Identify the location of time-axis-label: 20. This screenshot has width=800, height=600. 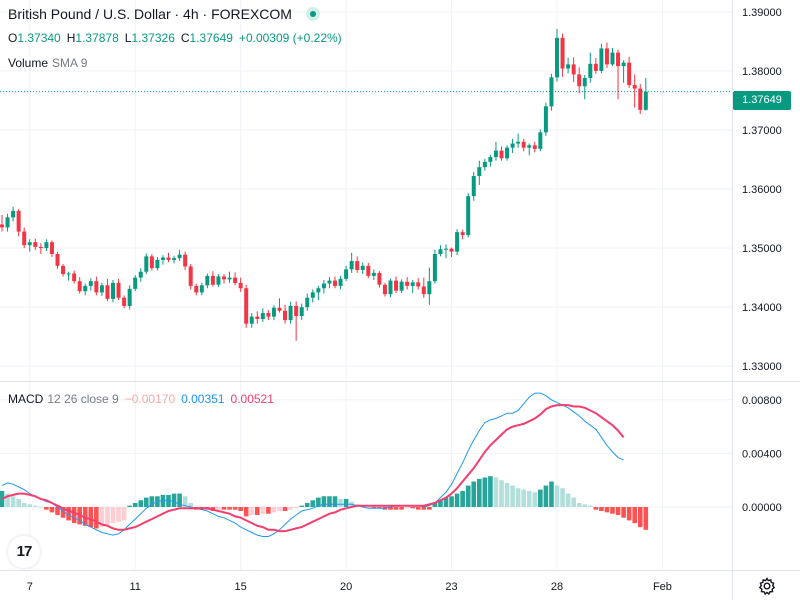
(346, 587).